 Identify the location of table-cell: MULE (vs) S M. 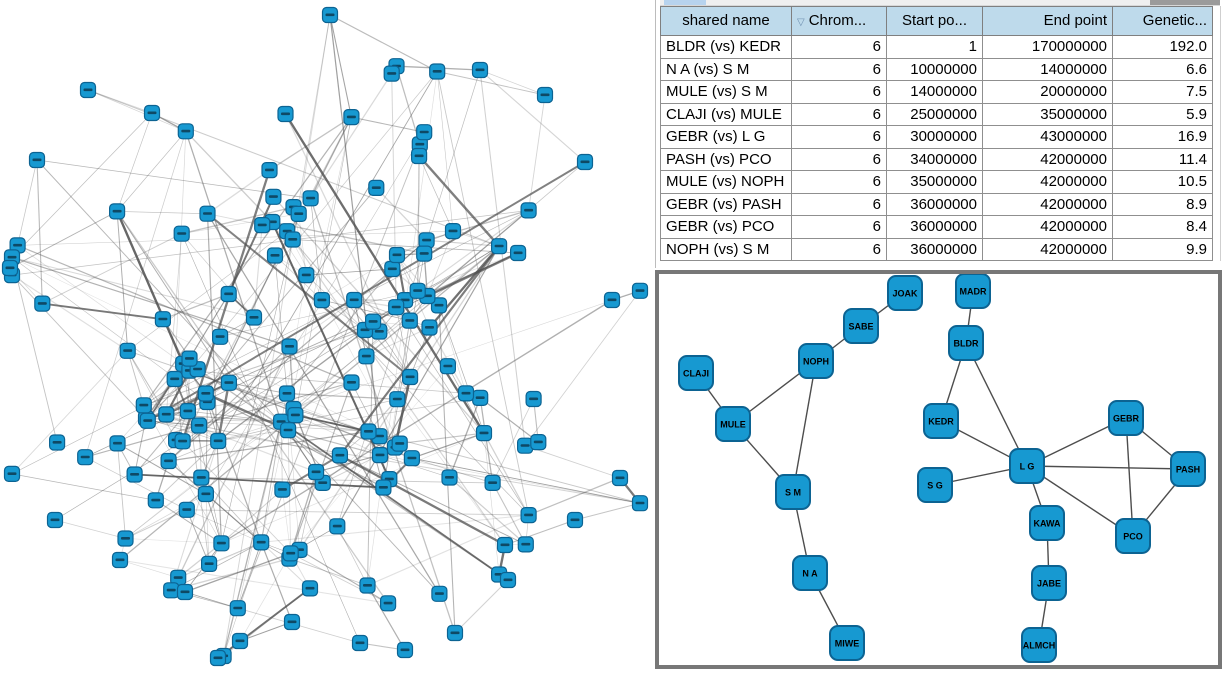
(726, 92).